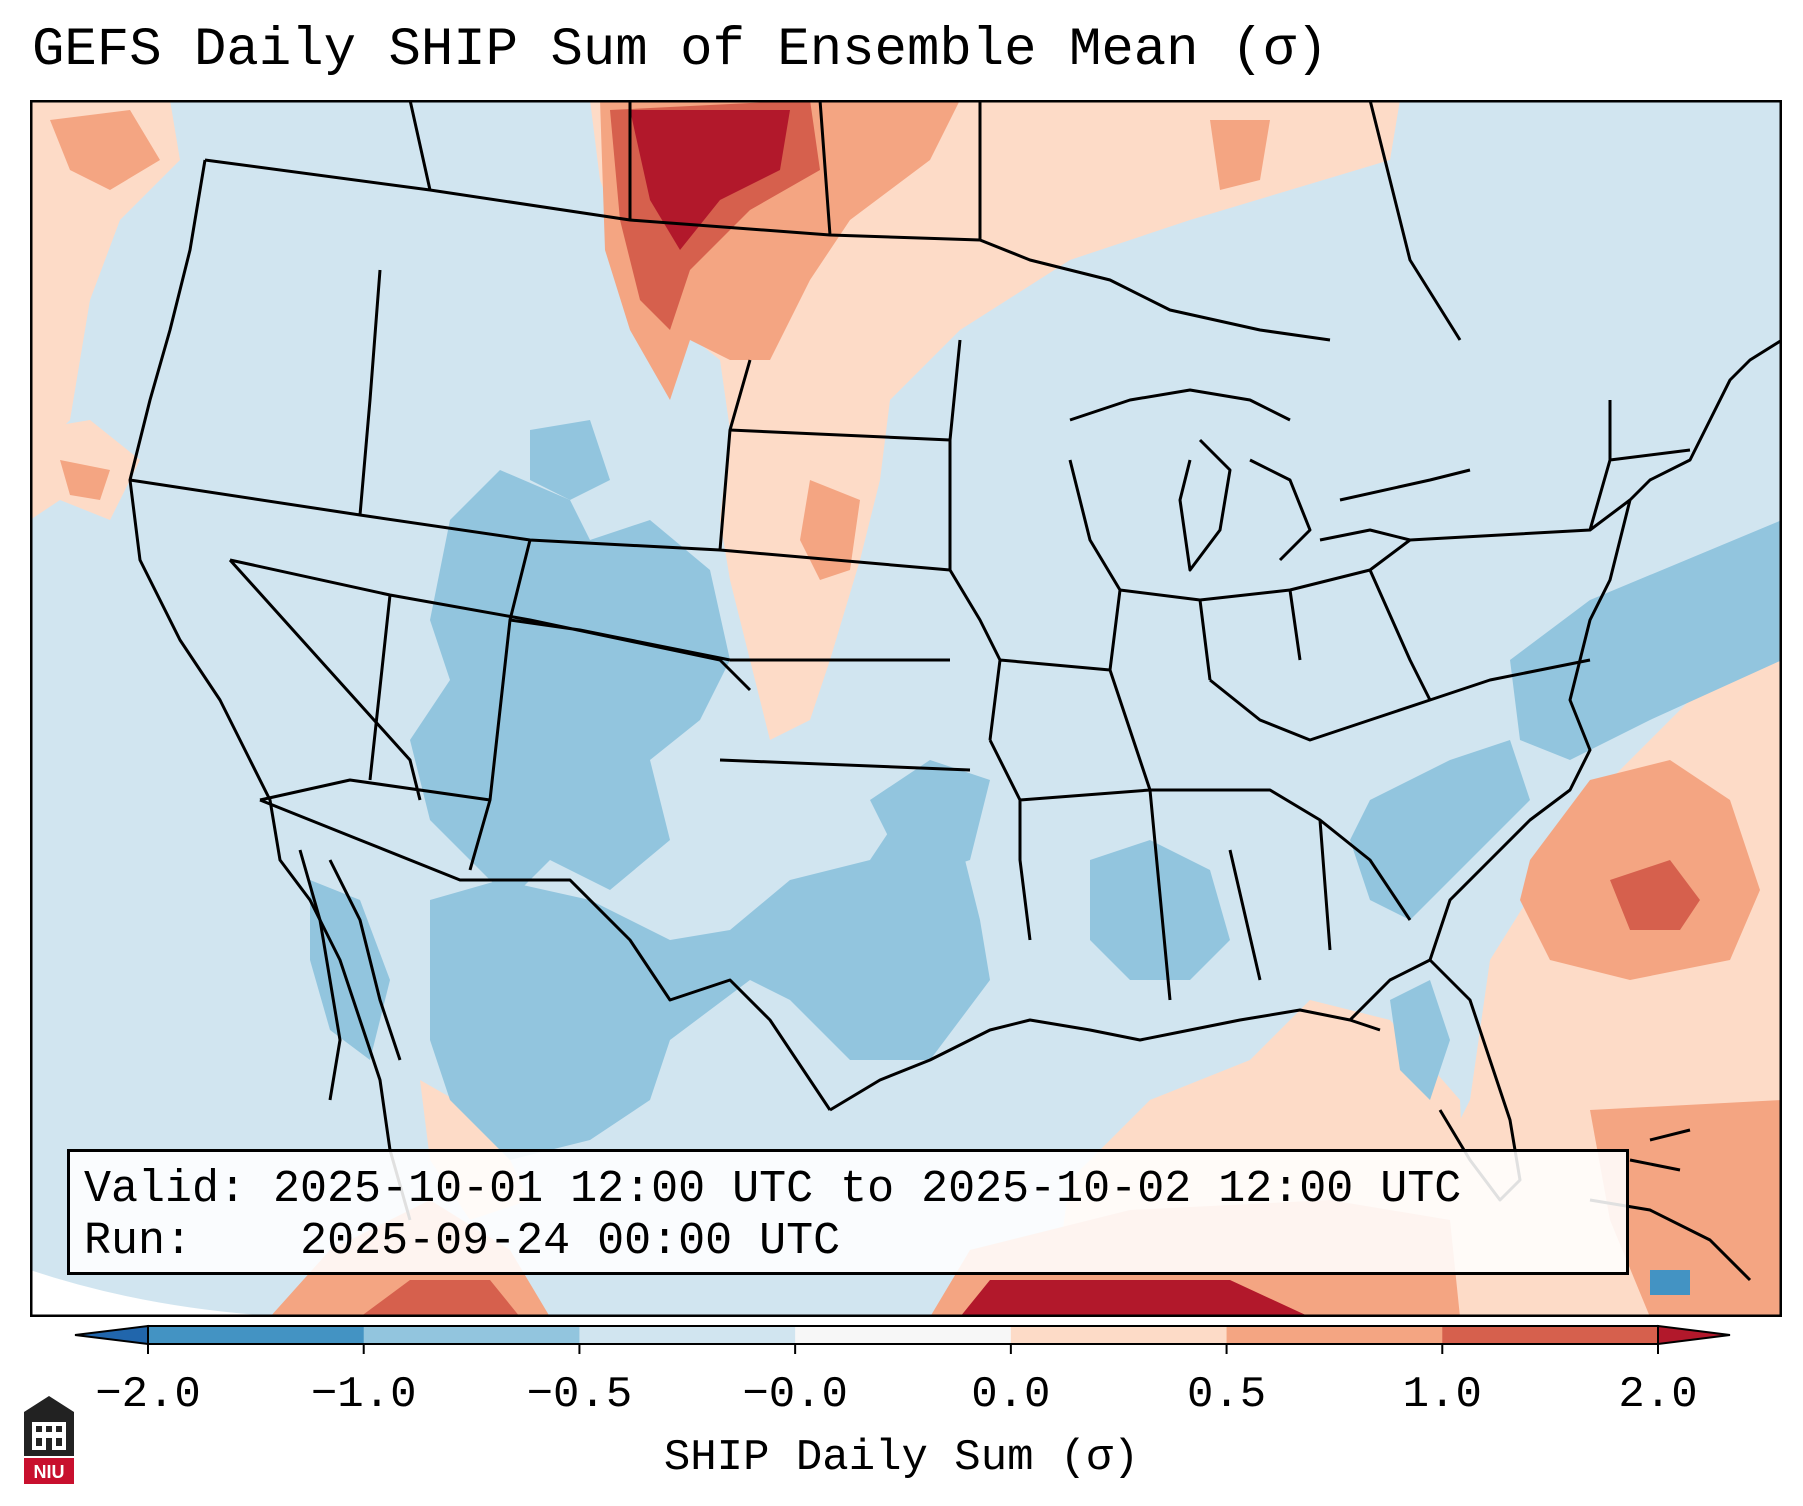 Image resolution: width=1803 pixels, height=1506 pixels. Describe the element at coordinates (49, 1472) in the screenshot. I see `logo-text: NIU` at that location.